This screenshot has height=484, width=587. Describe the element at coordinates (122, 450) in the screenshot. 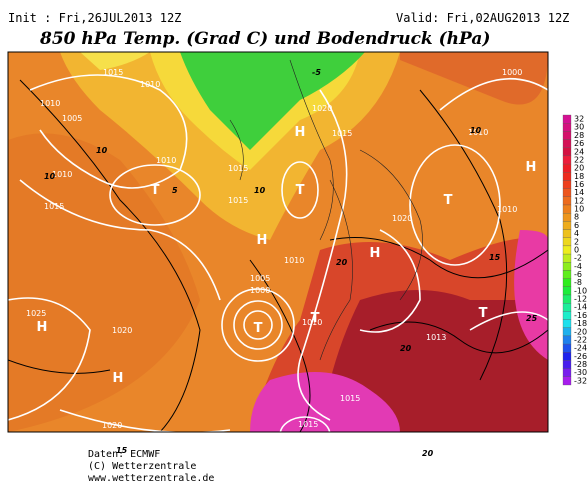

I see `isotherm-label: 15` at that location.